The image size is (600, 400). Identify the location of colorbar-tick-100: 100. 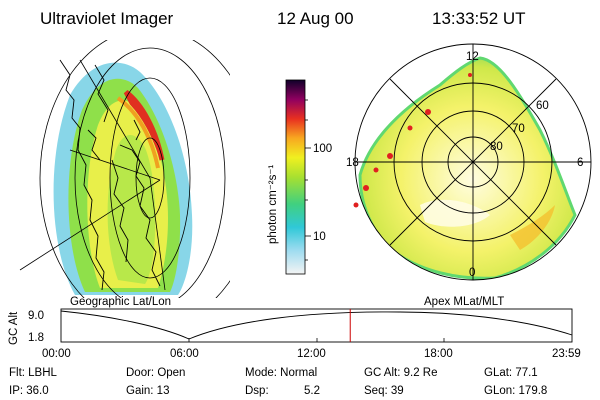
(322, 149).